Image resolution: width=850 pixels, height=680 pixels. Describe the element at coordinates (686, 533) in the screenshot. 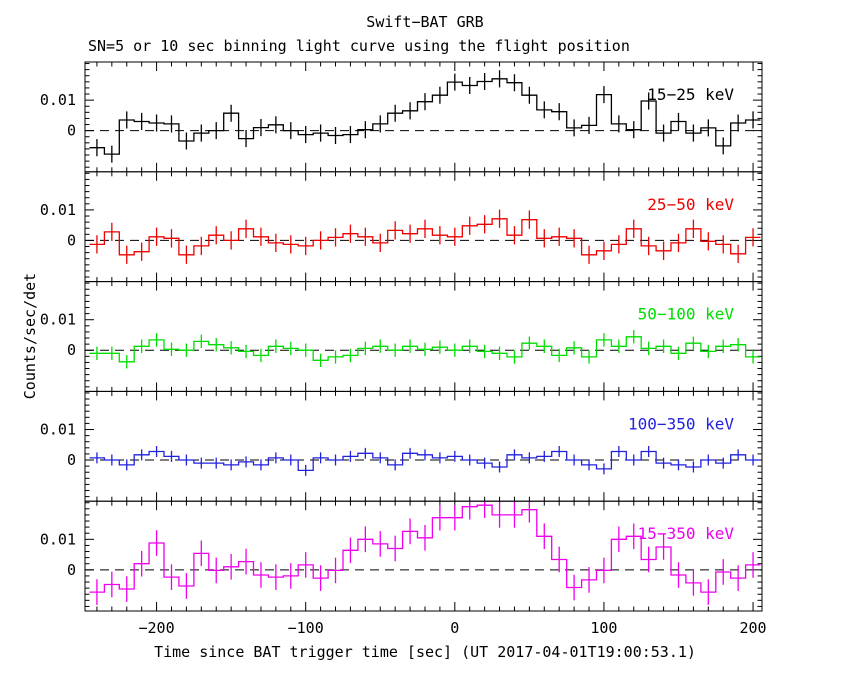

I see `band-label-5: 15−350 keV` at that location.